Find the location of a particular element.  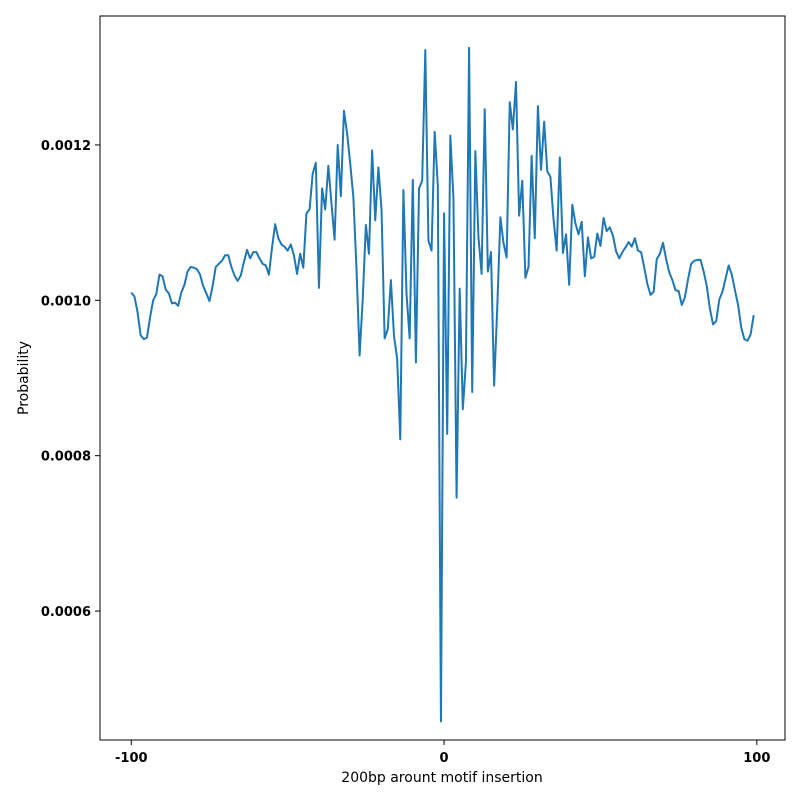

x-tick-label: 0 is located at coordinates (444, 758).